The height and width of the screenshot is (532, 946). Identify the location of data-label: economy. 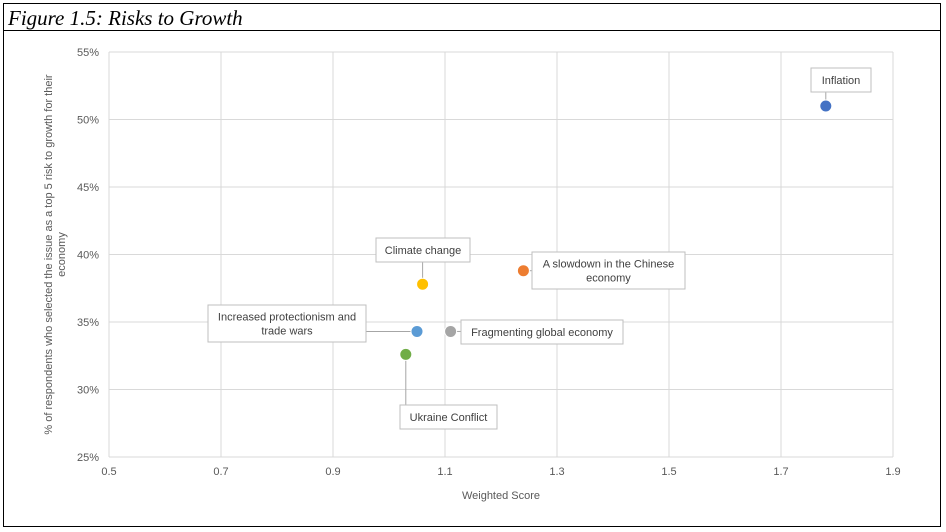
(608, 279).